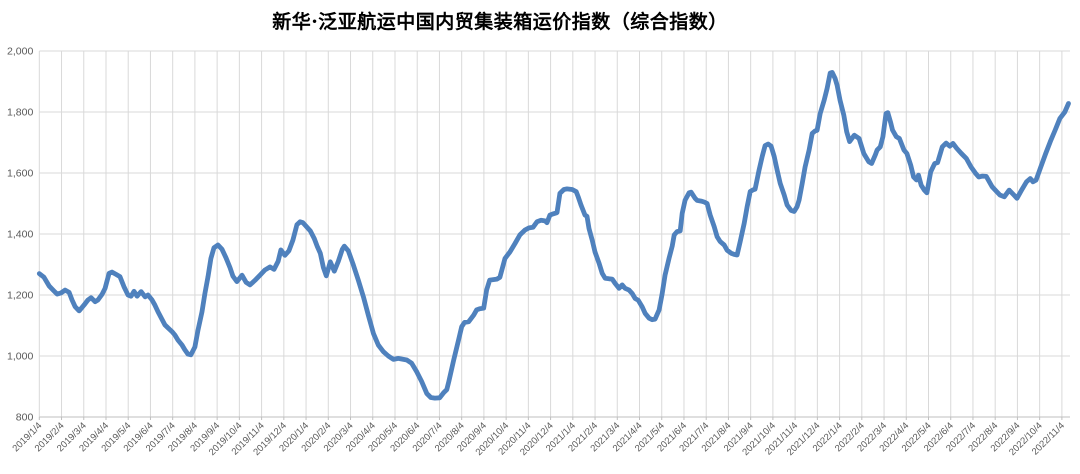 This screenshot has height=474, width=1080. Describe the element at coordinates (20, 174) in the screenshot. I see `y-tick-label: 1,600` at that location.